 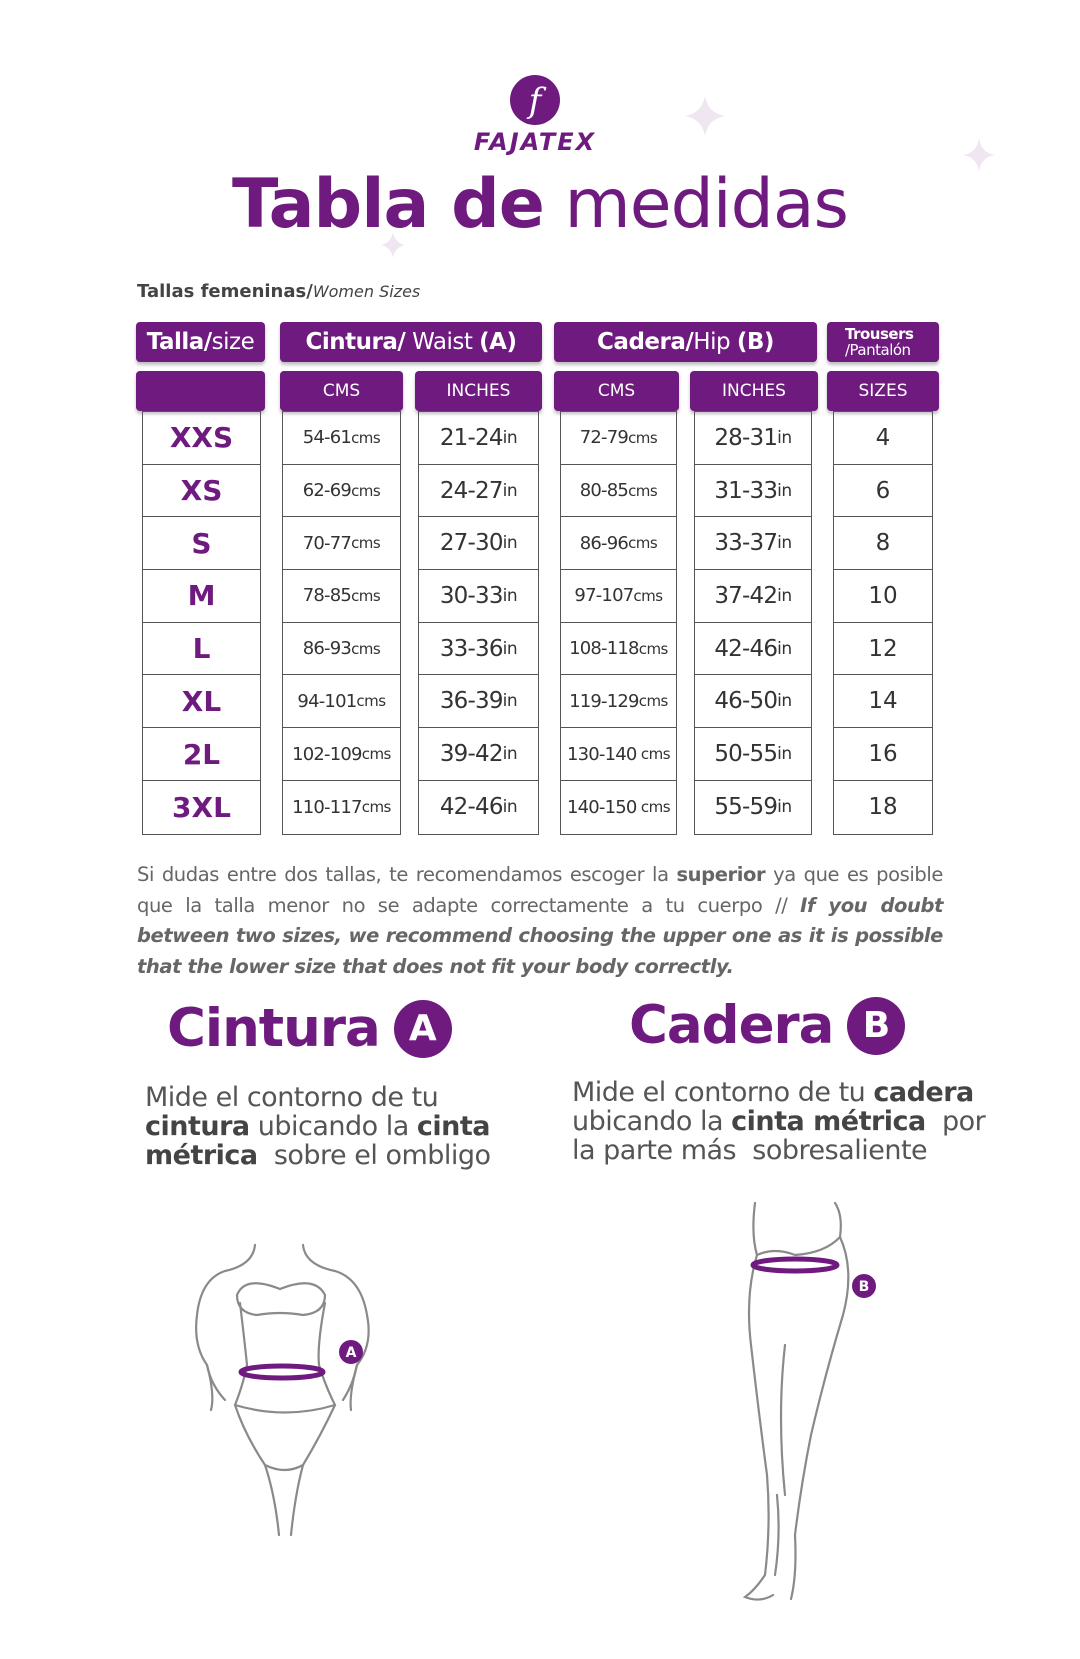 I want to click on section-title: Cadera, so click(x=731, y=1025).